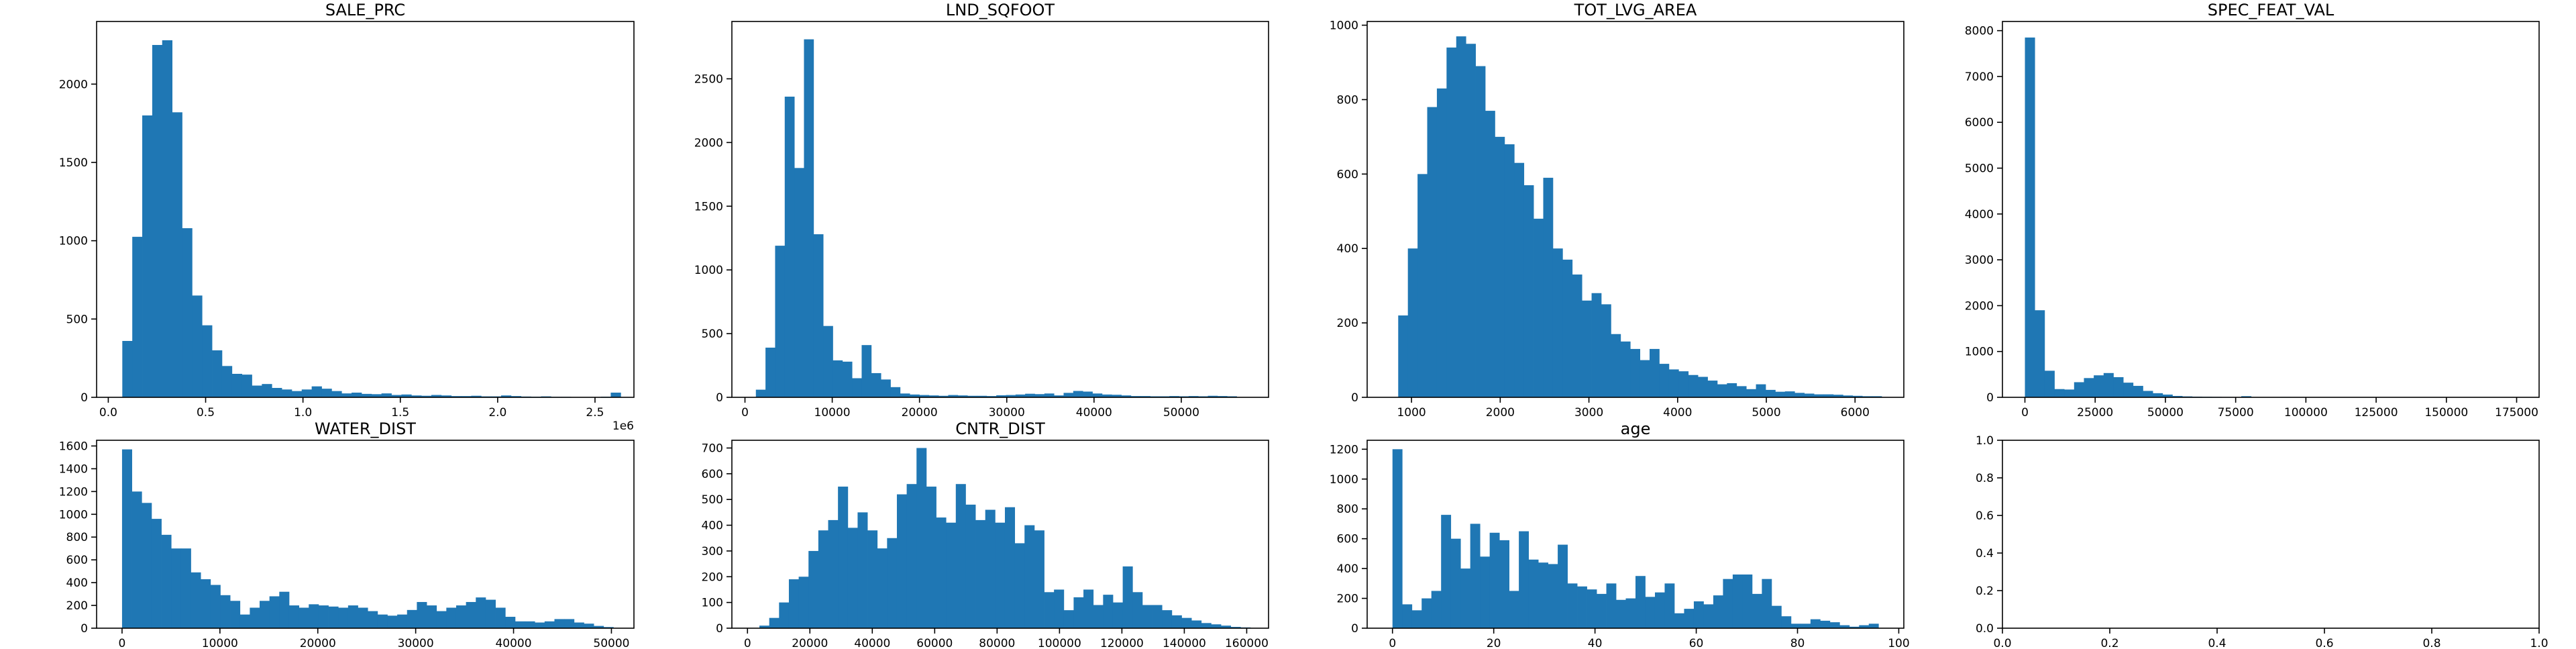 The image size is (2576, 649). Describe the element at coordinates (1985, 441) in the screenshot. I see `y-tick-label: 1.0` at that location.